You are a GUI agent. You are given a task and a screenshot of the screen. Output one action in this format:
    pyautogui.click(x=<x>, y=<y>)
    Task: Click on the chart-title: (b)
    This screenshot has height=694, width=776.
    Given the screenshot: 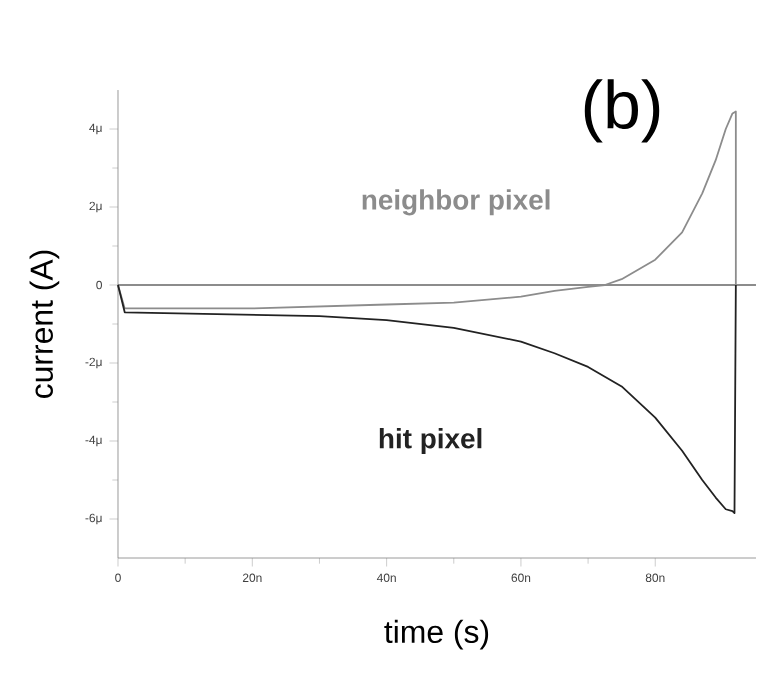 What is the action you would take?
    pyautogui.click(x=622, y=111)
    